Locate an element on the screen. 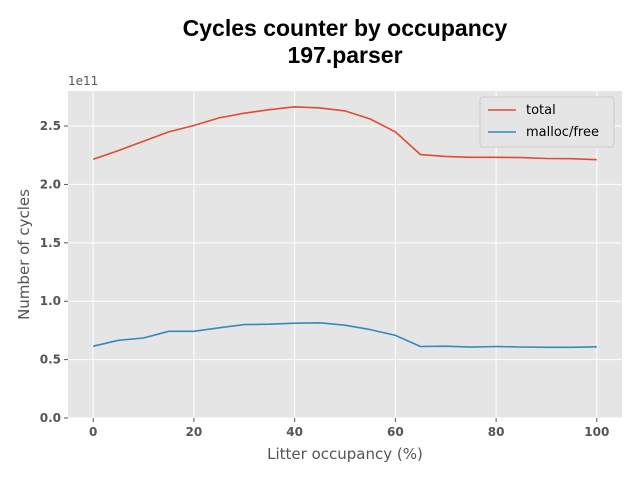 This screenshot has height=480, width=640. x-tick-label: 20 is located at coordinates (194, 432).